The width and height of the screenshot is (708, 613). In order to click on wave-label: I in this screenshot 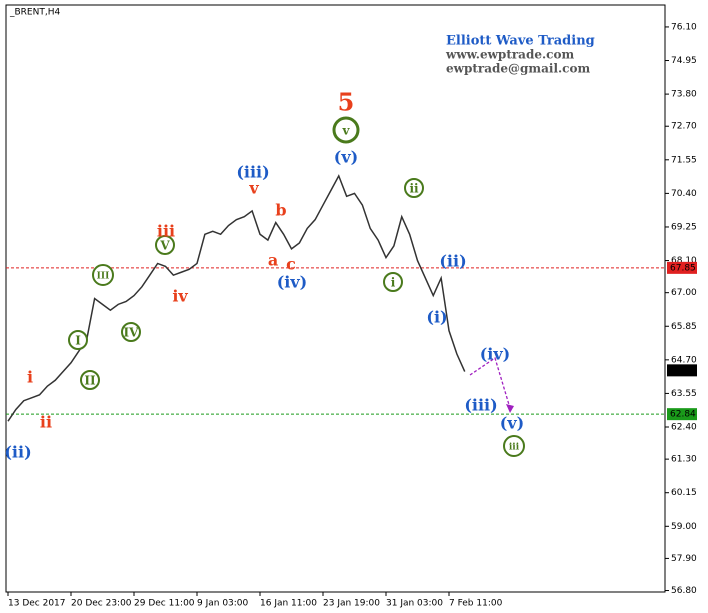, I will do `click(78, 341)`.